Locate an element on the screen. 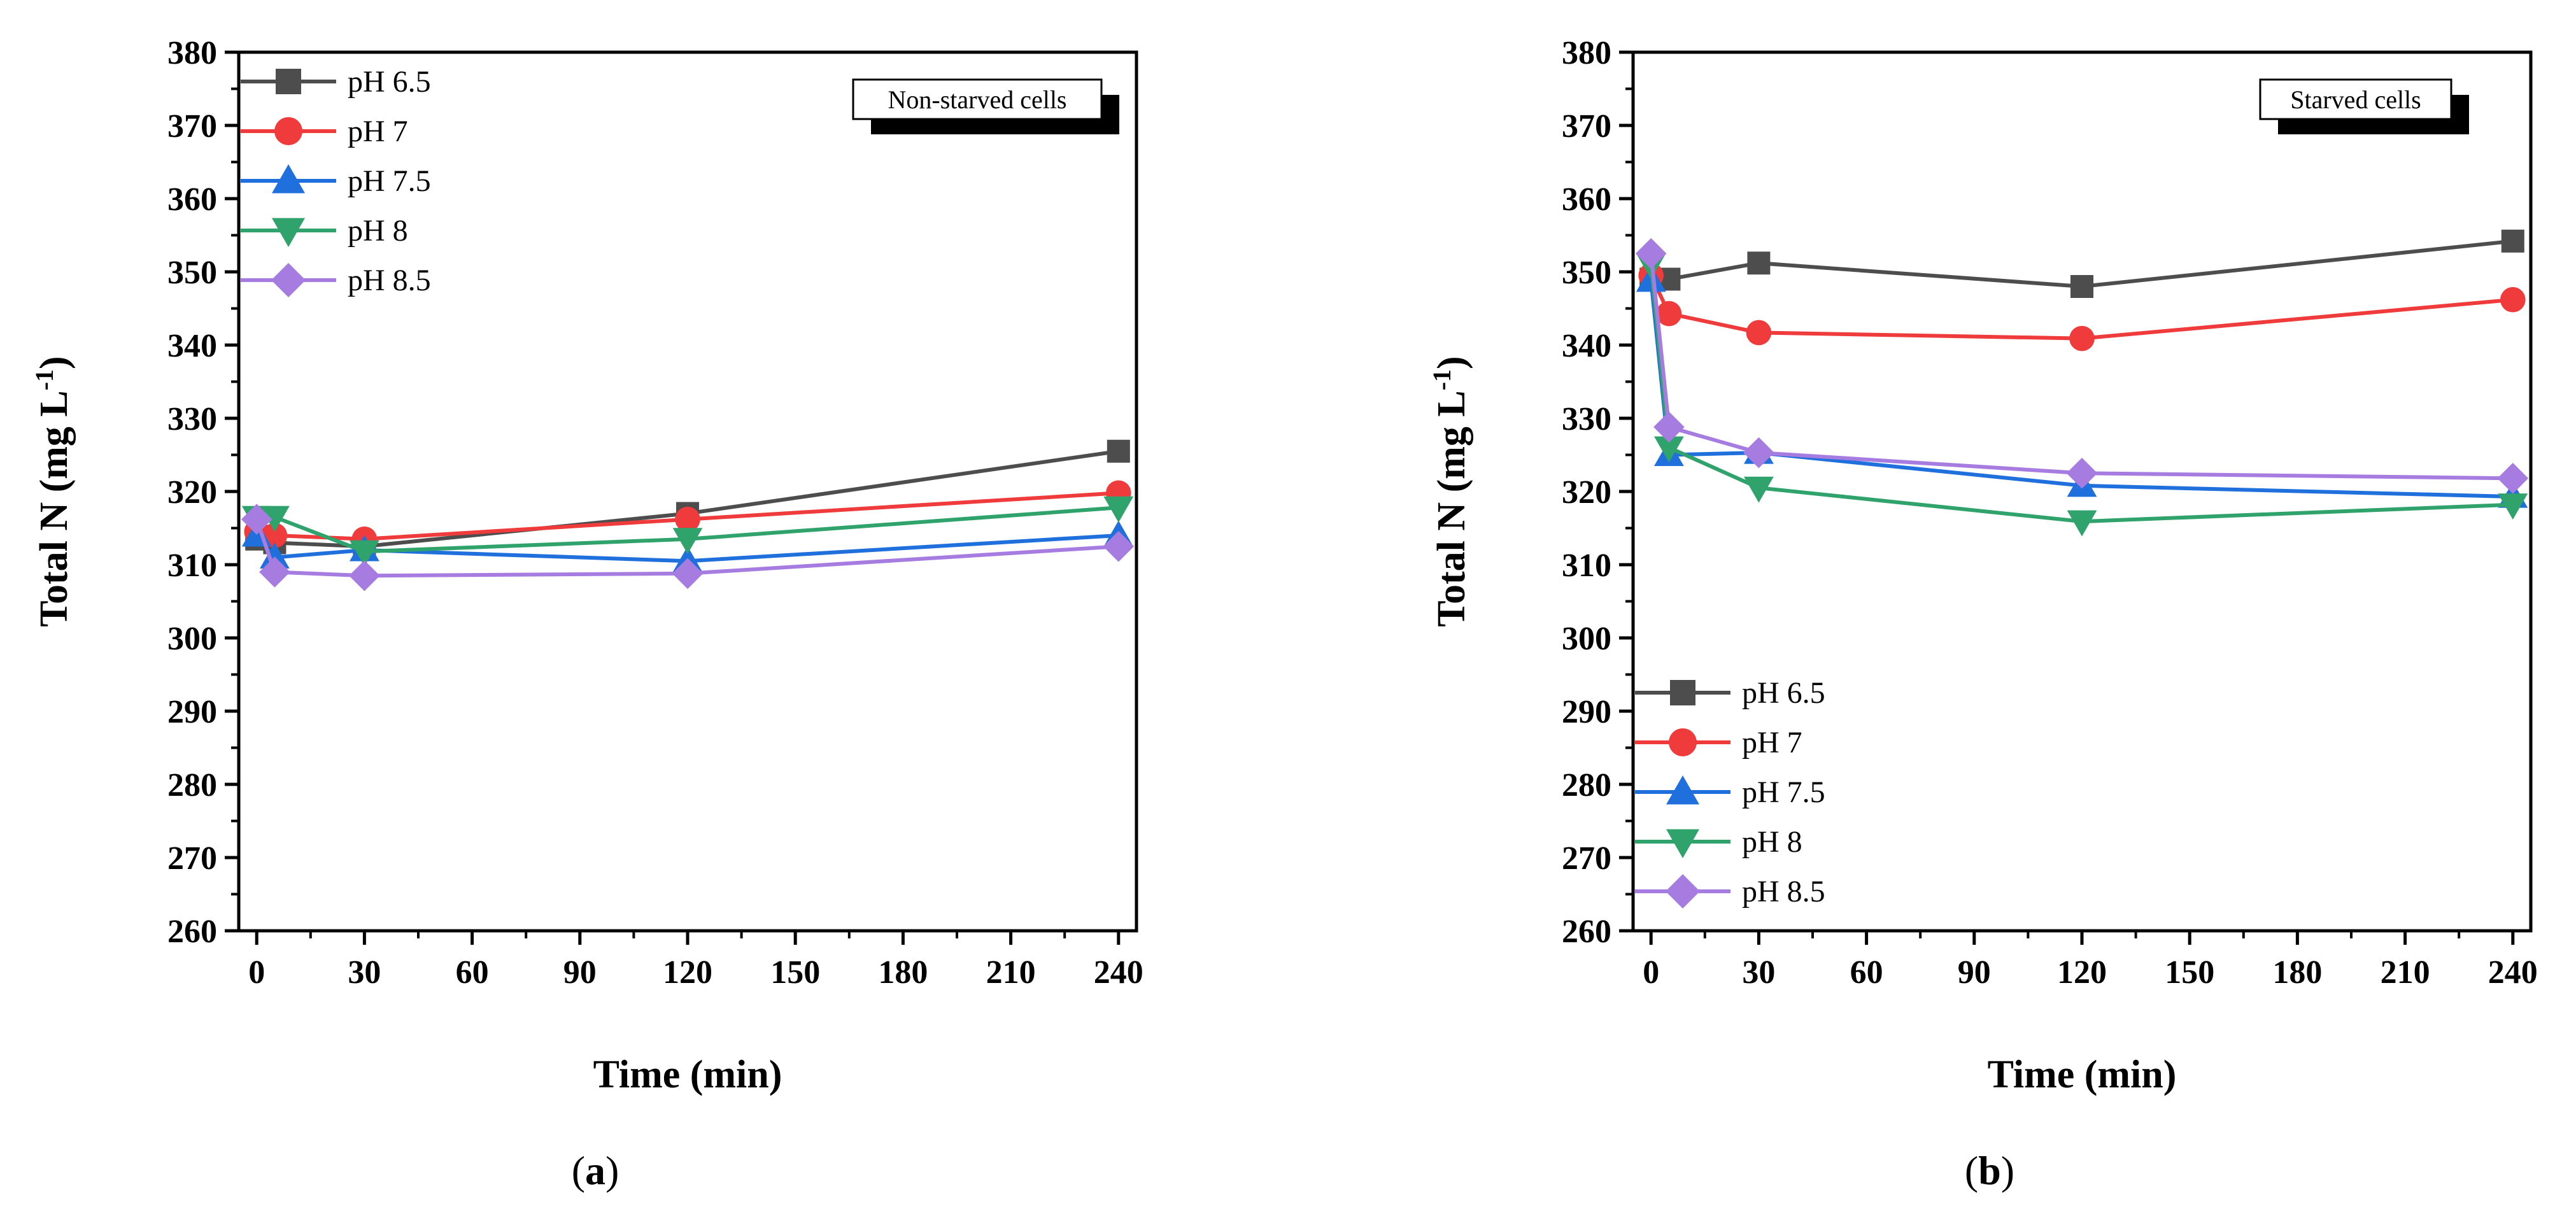  panel-label-letter: a is located at coordinates (595, 1170).